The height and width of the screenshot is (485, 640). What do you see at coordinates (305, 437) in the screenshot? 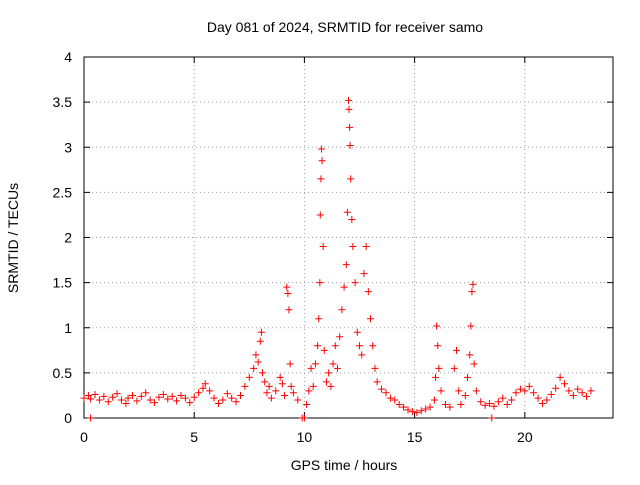
I see `x-tick-label: 10` at bounding box center [305, 437].